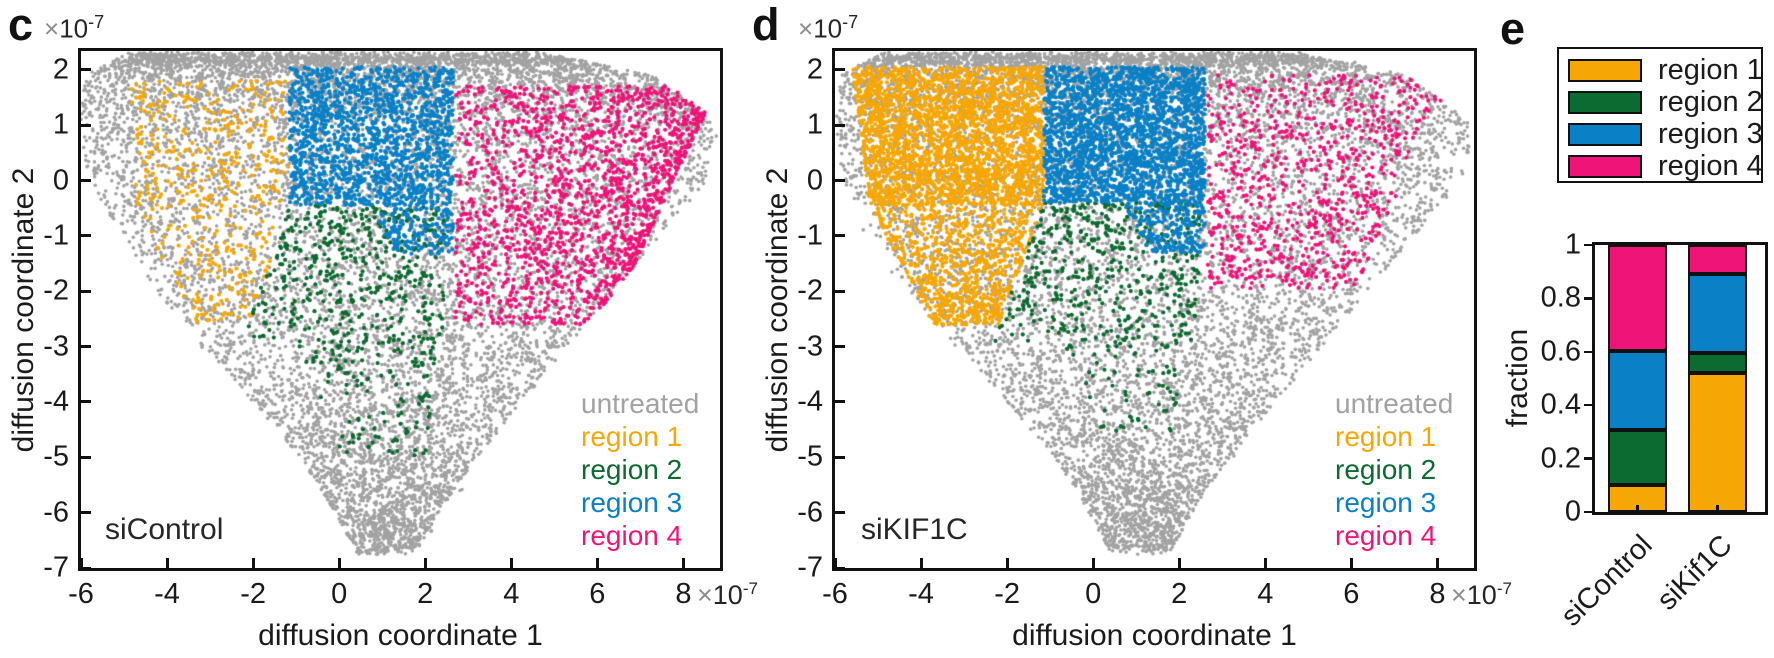 This screenshot has height=658, width=1774. What do you see at coordinates (1710, 165) in the screenshot?
I see `legend-label: region 4` at bounding box center [1710, 165].